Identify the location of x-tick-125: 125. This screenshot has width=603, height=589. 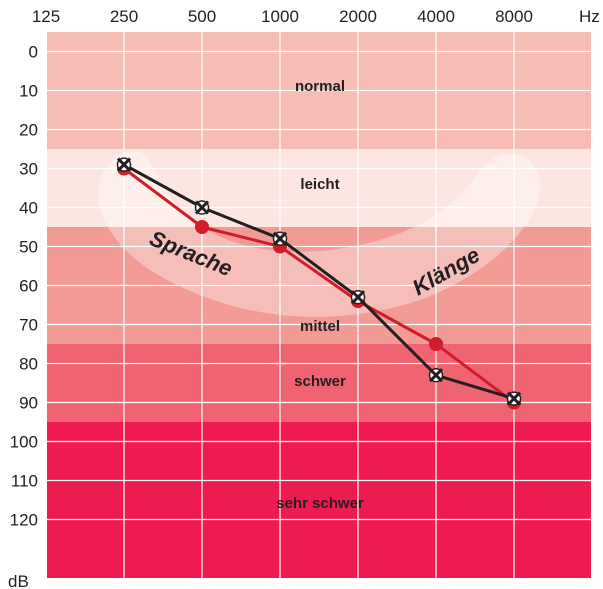
(46, 16).